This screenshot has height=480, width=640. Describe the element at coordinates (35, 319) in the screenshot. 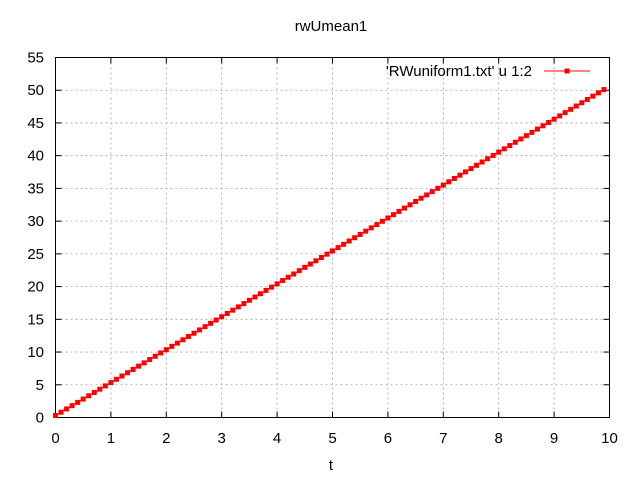

I see `y-tick-label: 15` at that location.